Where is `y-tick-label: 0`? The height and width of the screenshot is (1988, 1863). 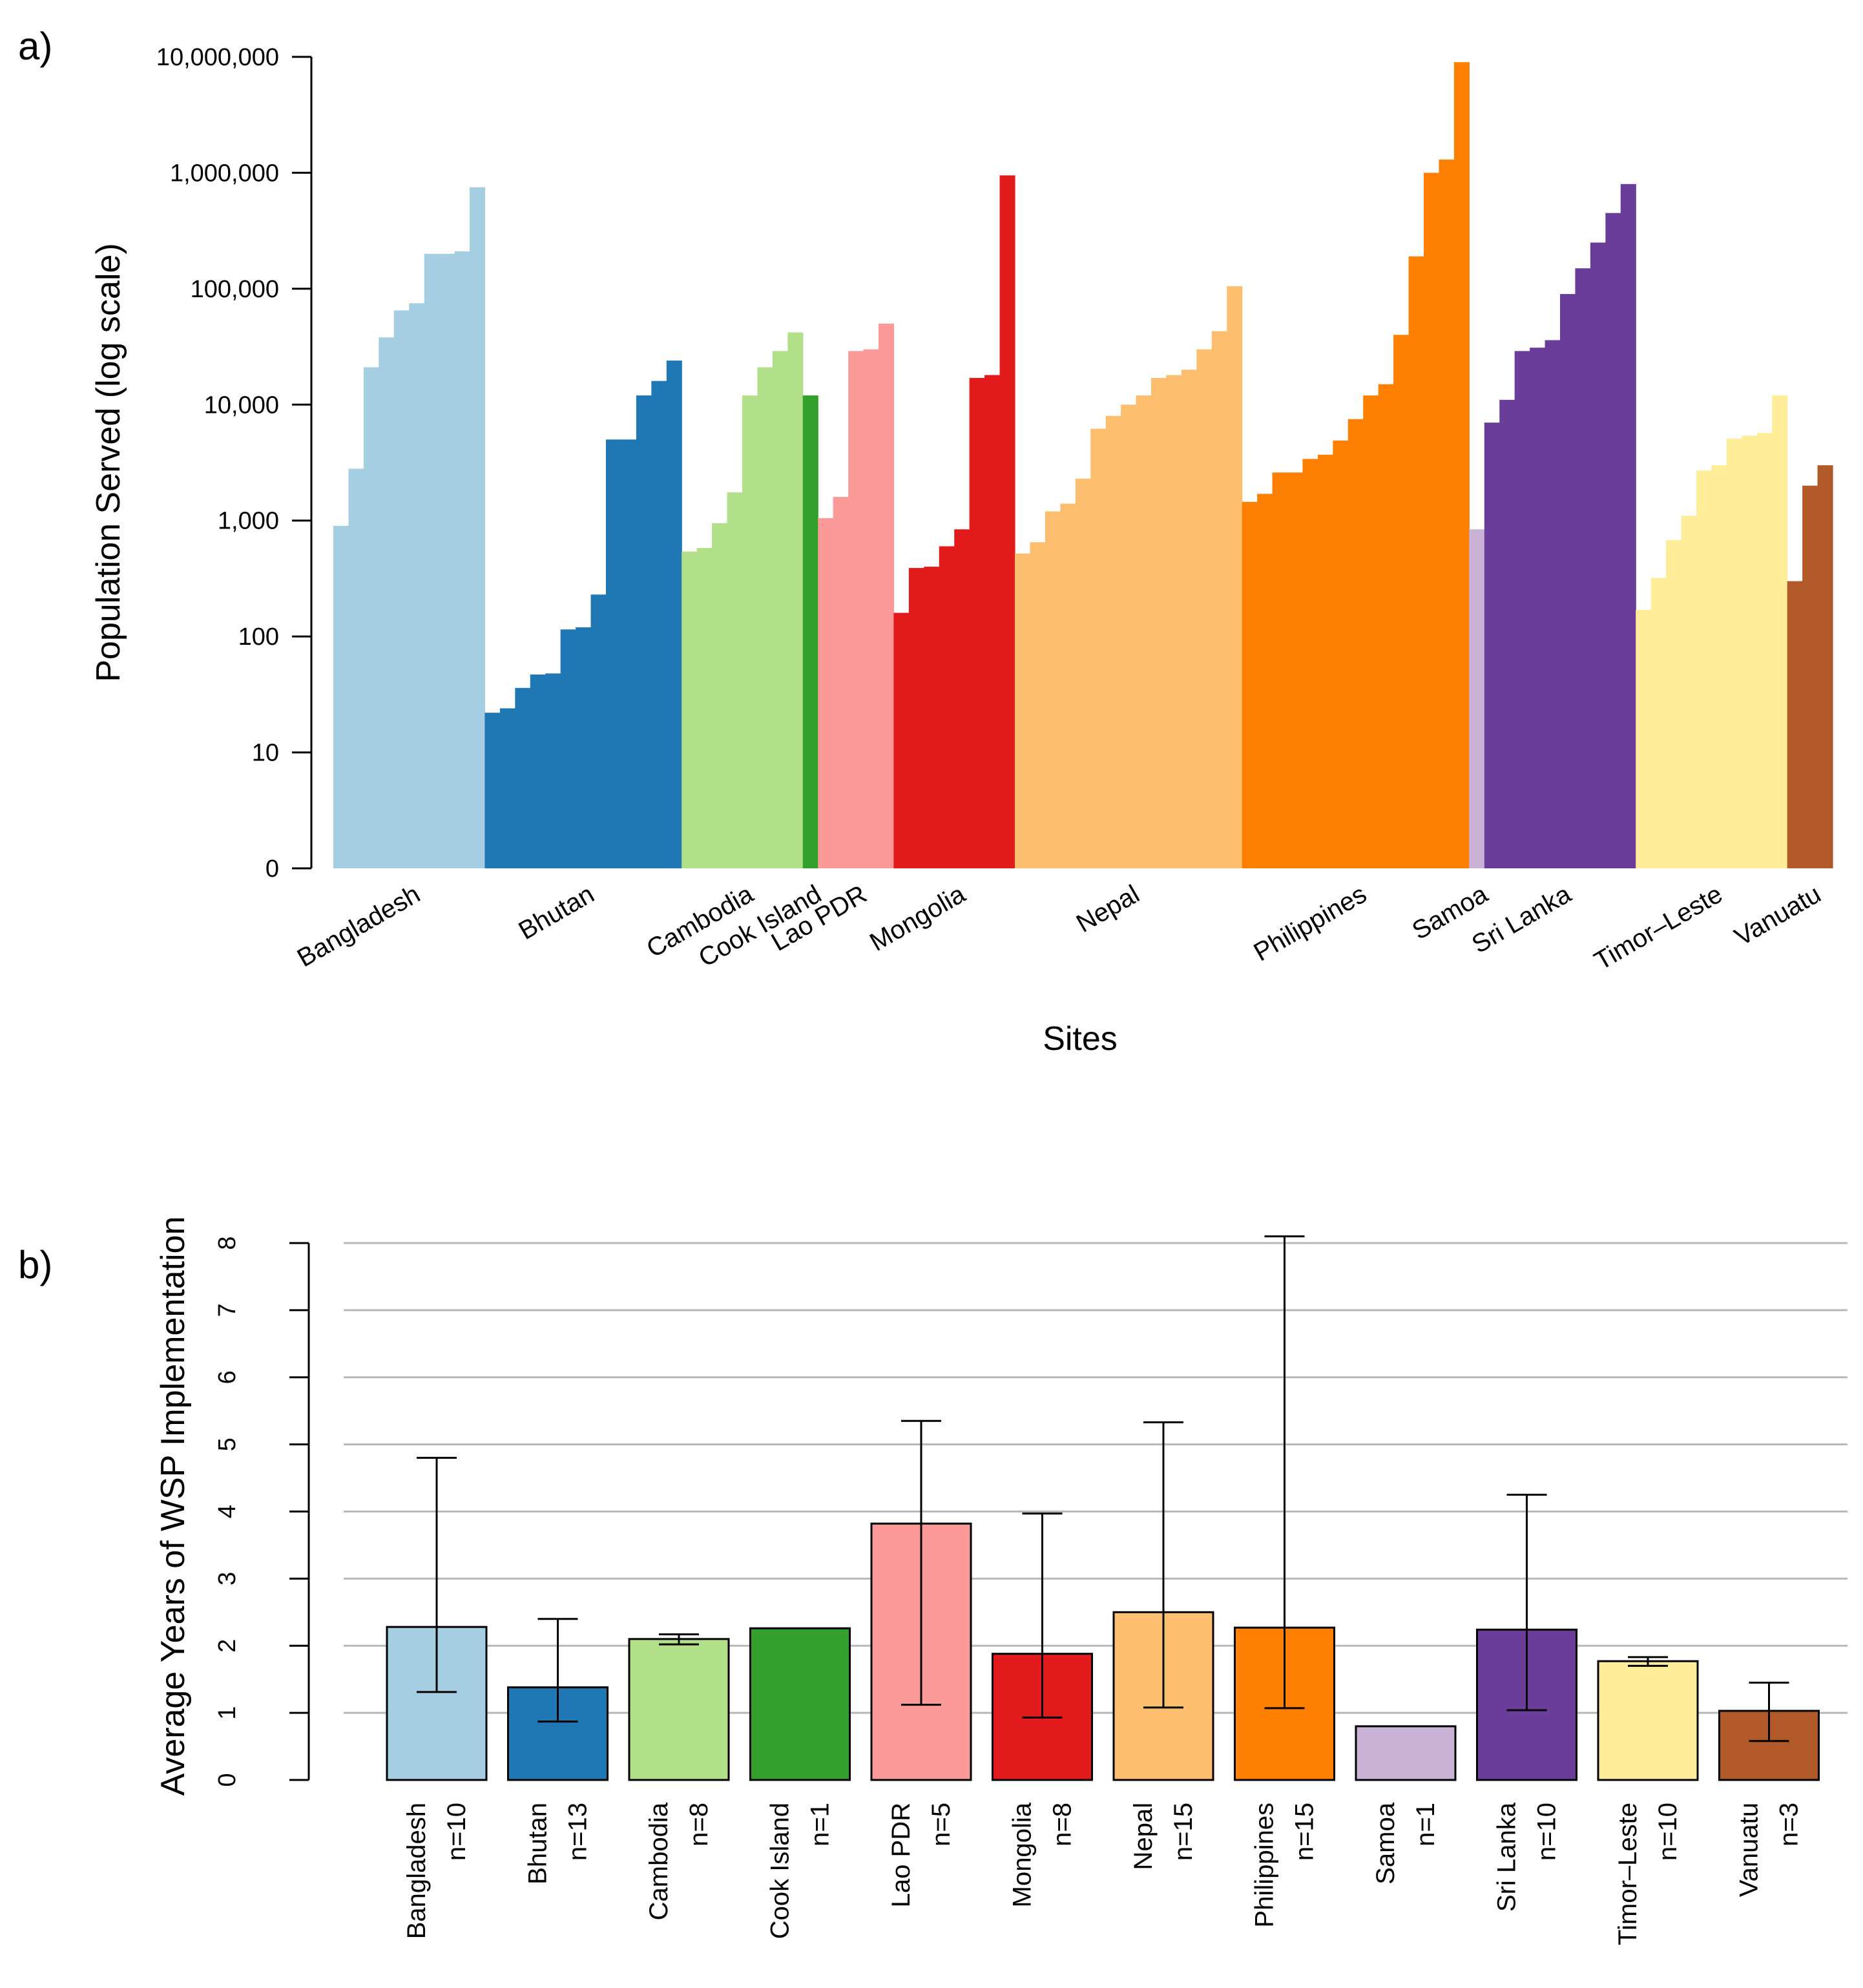 y-tick-label: 0 is located at coordinates (272, 869).